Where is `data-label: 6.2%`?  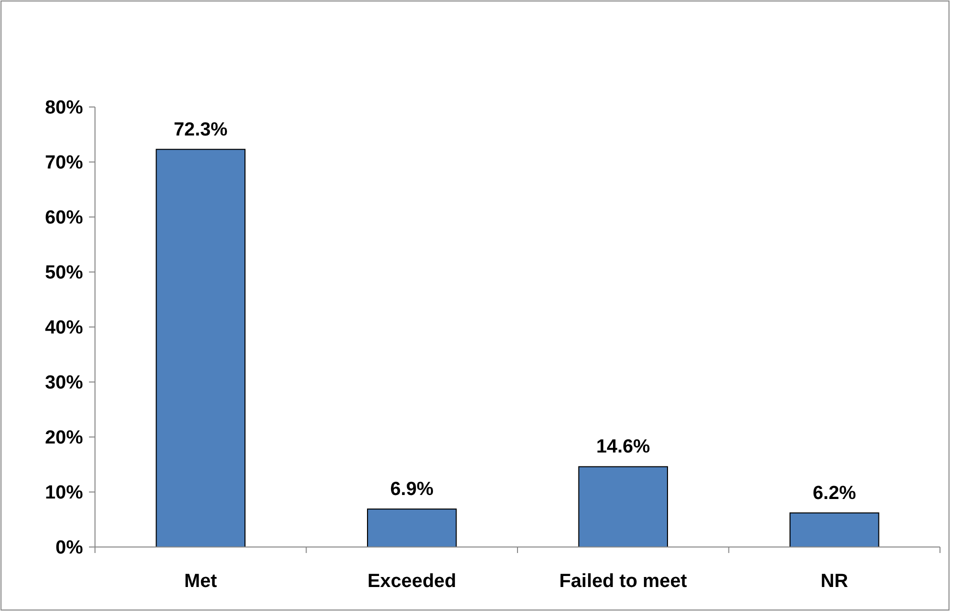
data-label: 6.2% is located at coordinates (834, 493).